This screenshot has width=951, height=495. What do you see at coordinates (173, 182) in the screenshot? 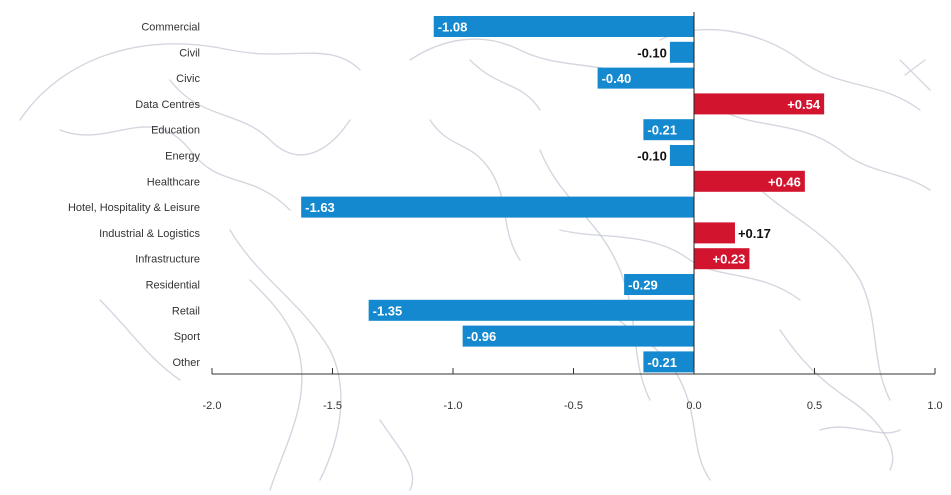
I see `category-label: Healthcare` at bounding box center [173, 182].